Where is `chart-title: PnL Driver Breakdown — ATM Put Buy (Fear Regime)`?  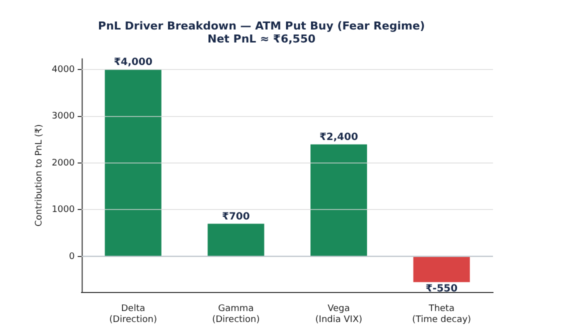 chart-title: PnL Driver Breakdown — ATM Put Buy (Fear Regime) is located at coordinates (261, 25).